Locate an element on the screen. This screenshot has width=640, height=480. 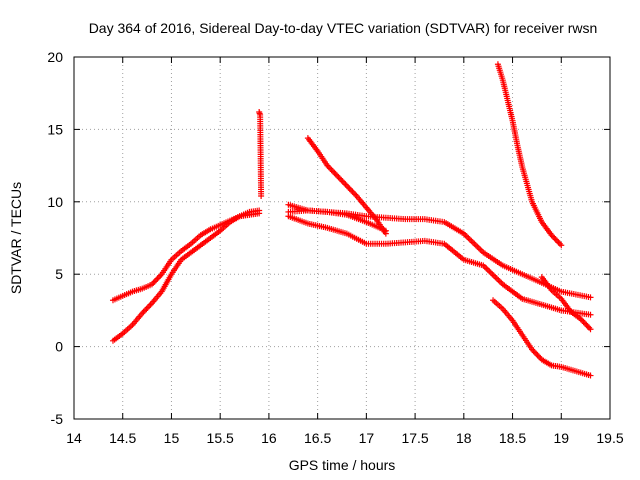
x-axis-label: GPS time / hours is located at coordinates (342, 465).